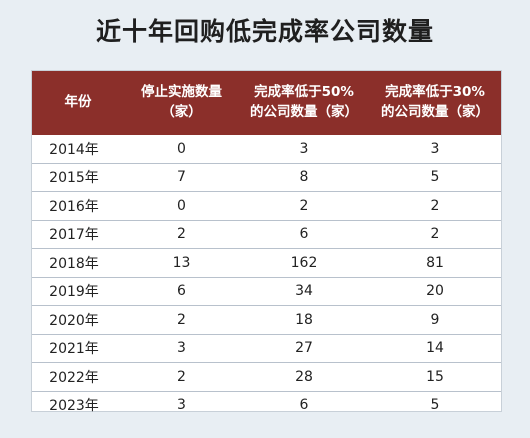 The image size is (530, 438). Describe the element at coordinates (181, 291) in the screenshot. I see `cell-stopped: 6` at that location.